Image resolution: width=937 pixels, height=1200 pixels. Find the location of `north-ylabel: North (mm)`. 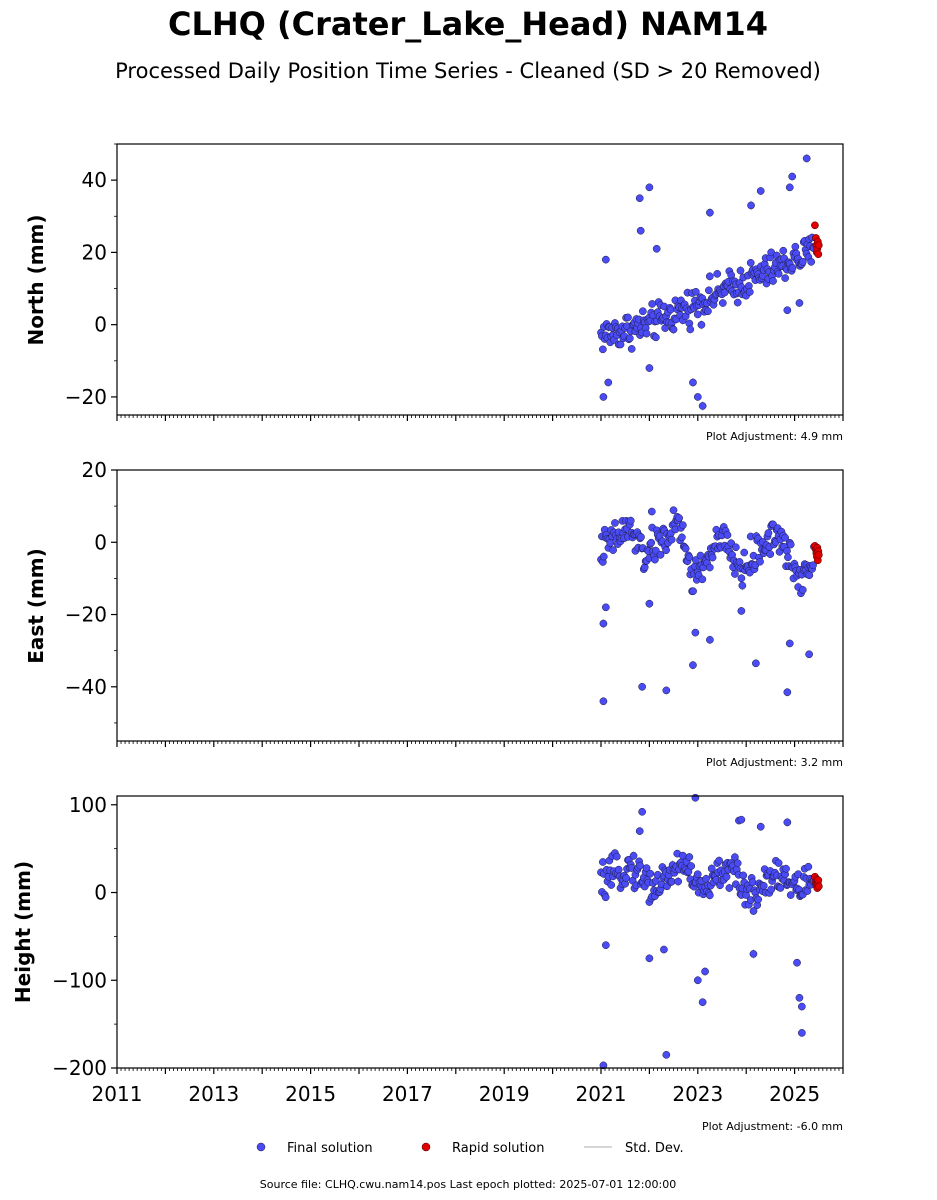

north-ylabel: North (mm) is located at coordinates (36, 279).